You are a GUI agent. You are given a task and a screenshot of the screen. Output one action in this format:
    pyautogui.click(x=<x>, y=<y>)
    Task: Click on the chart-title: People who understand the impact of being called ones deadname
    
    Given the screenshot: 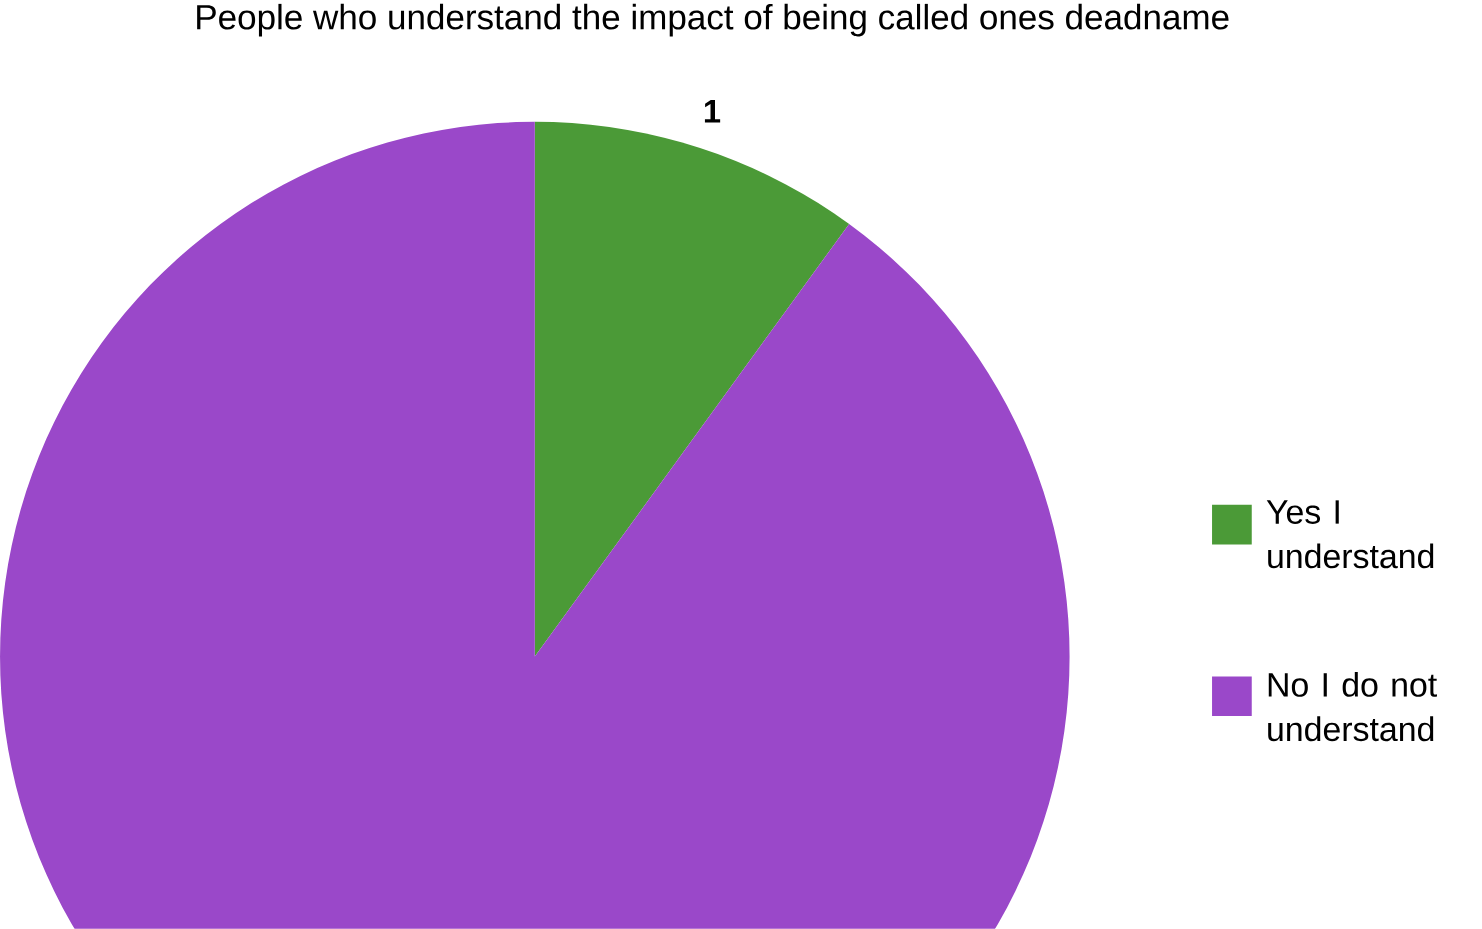 What is the action you would take?
    pyautogui.click(x=713, y=20)
    